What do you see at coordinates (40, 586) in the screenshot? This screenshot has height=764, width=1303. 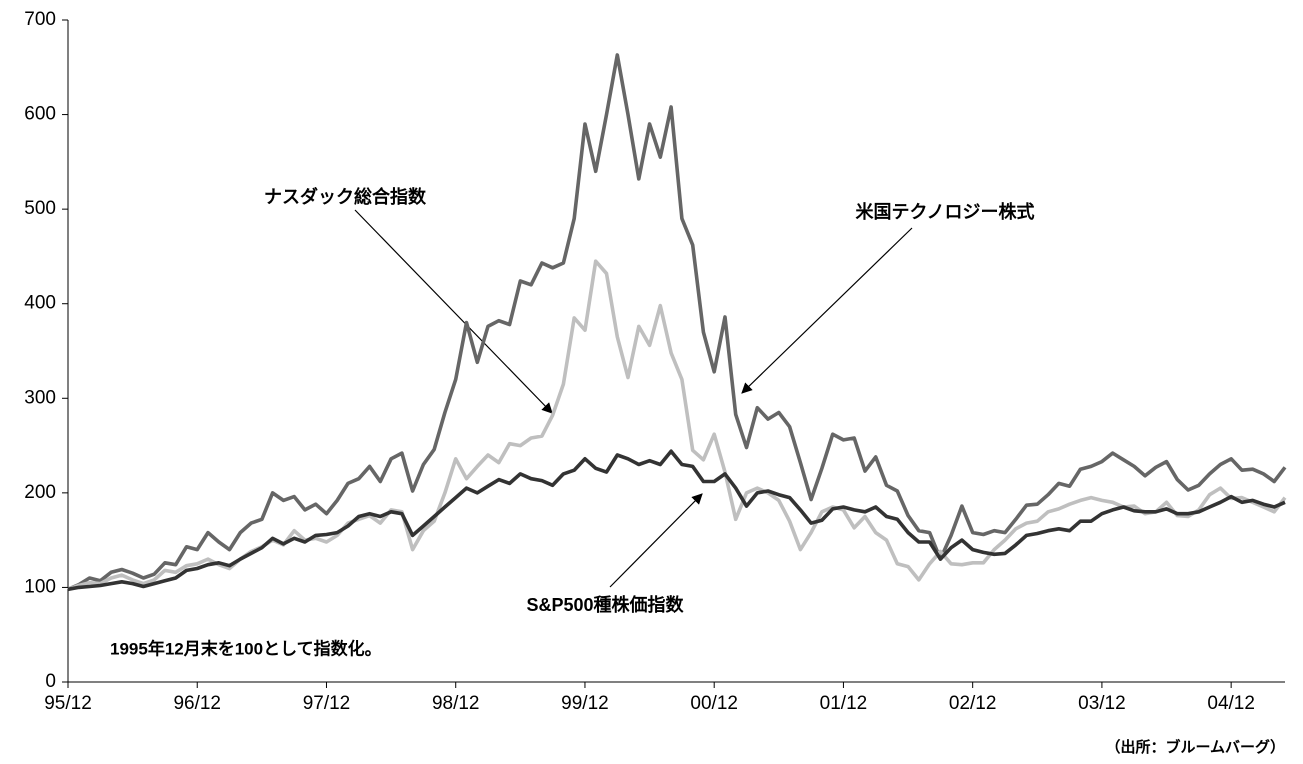 I see `y-tick-label: 100` at bounding box center [40, 586].